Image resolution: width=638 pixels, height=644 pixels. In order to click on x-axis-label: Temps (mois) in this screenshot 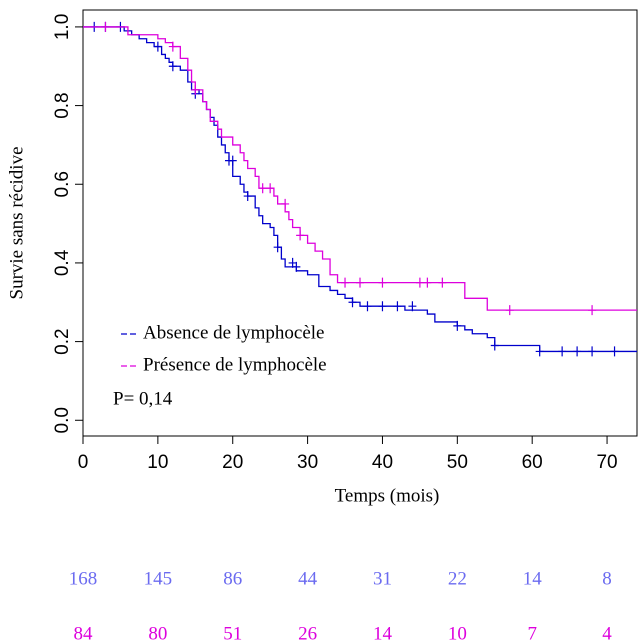, I will do `click(387, 495)`.